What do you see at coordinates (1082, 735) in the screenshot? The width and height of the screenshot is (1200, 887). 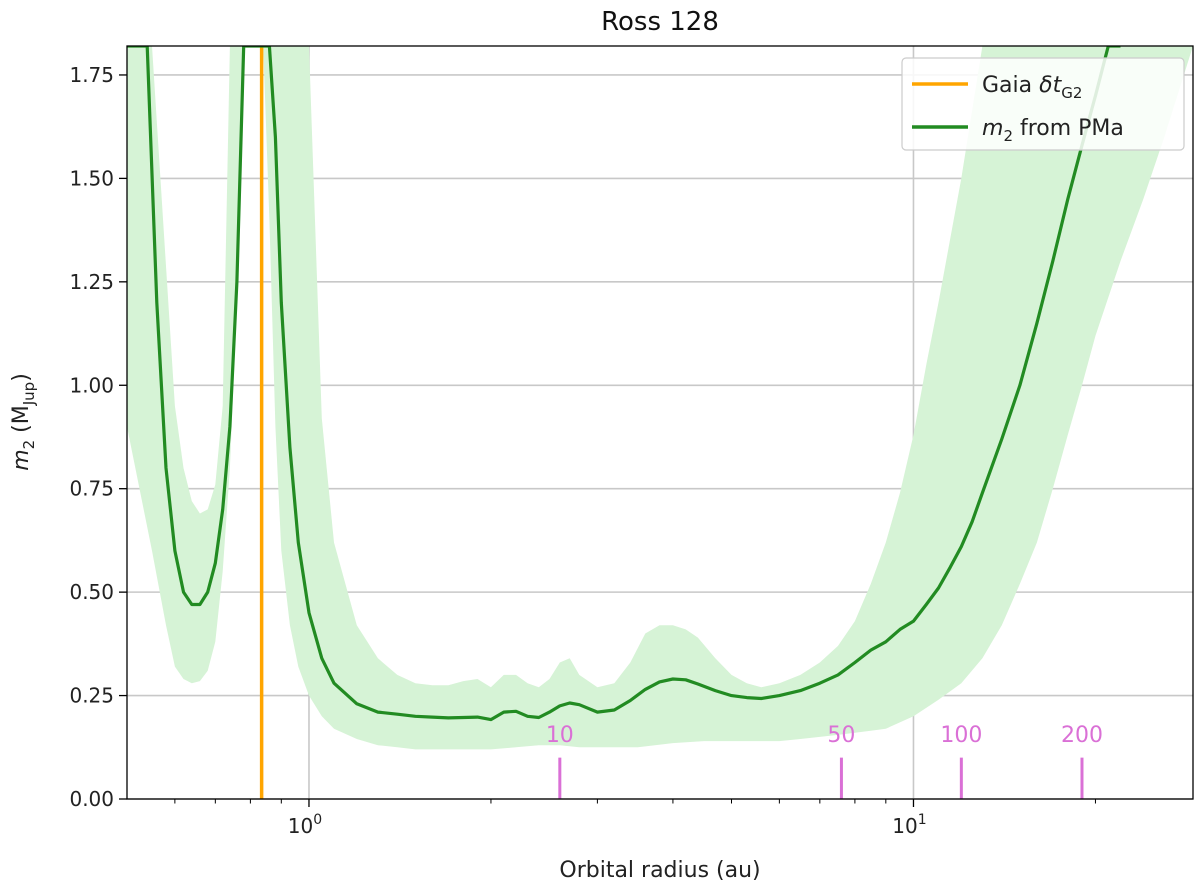 I see `period-label-200: 200` at bounding box center [1082, 735].